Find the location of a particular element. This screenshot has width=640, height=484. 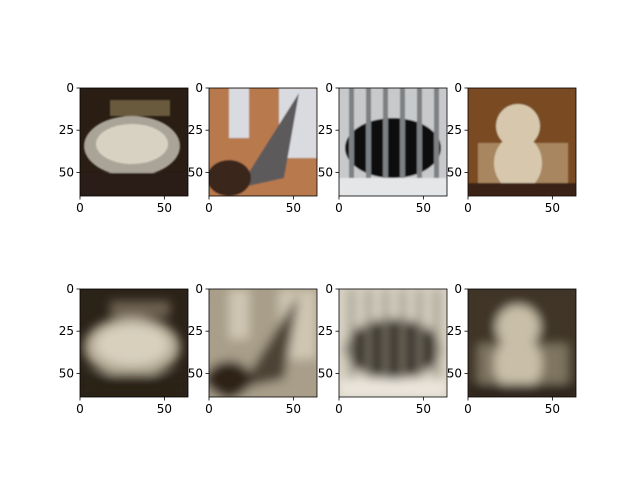

panel-reconstruction-6: 0 50 0 25 50 is located at coordinates (253, 349).